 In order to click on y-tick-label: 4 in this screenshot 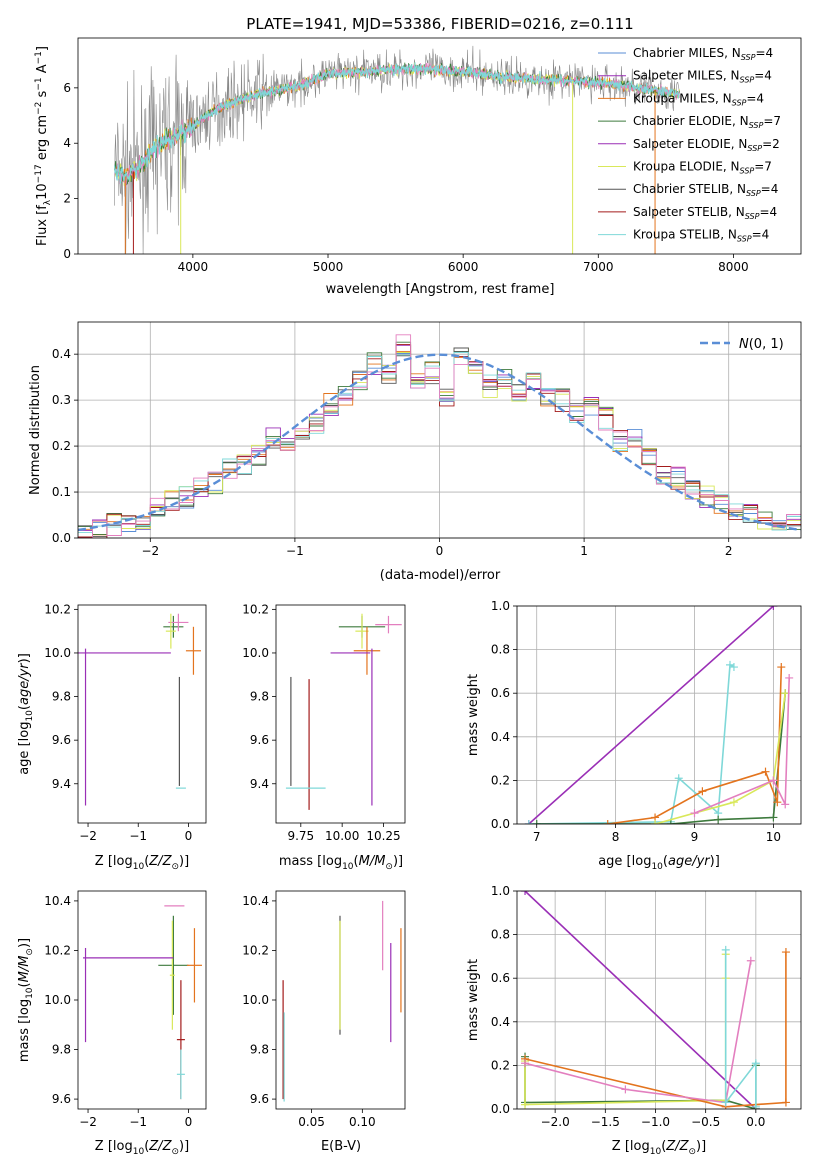, I will do `click(67, 143)`.